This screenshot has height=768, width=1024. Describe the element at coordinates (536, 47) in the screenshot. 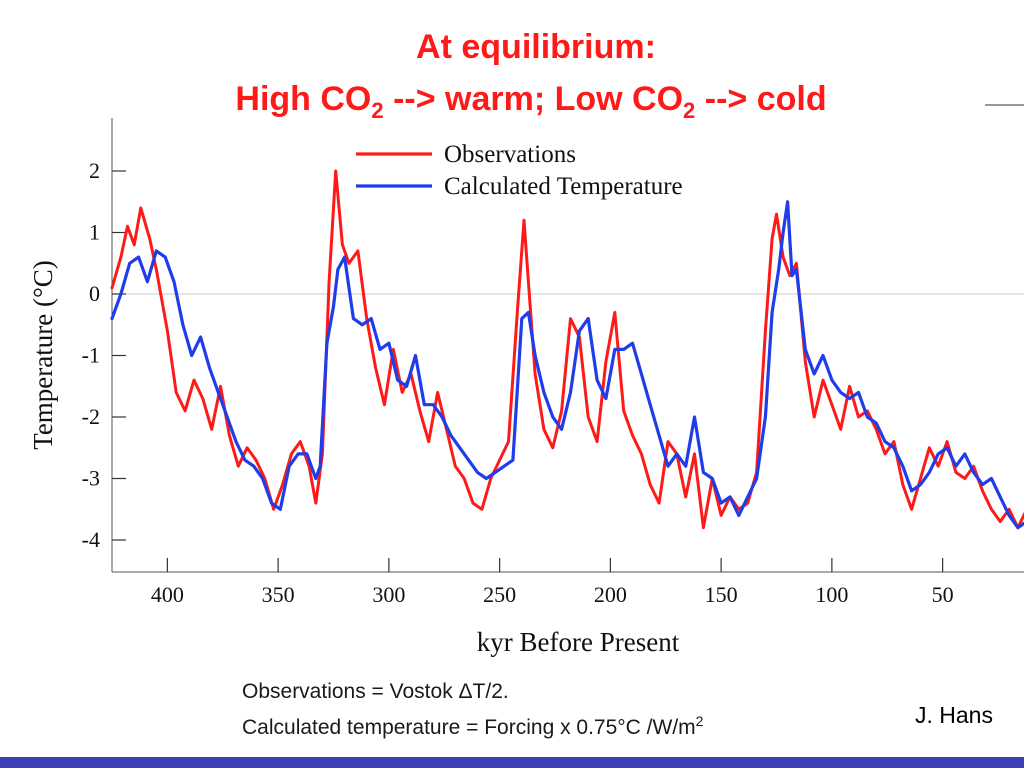

I see `title-line-1: At equilibrium:` at that location.